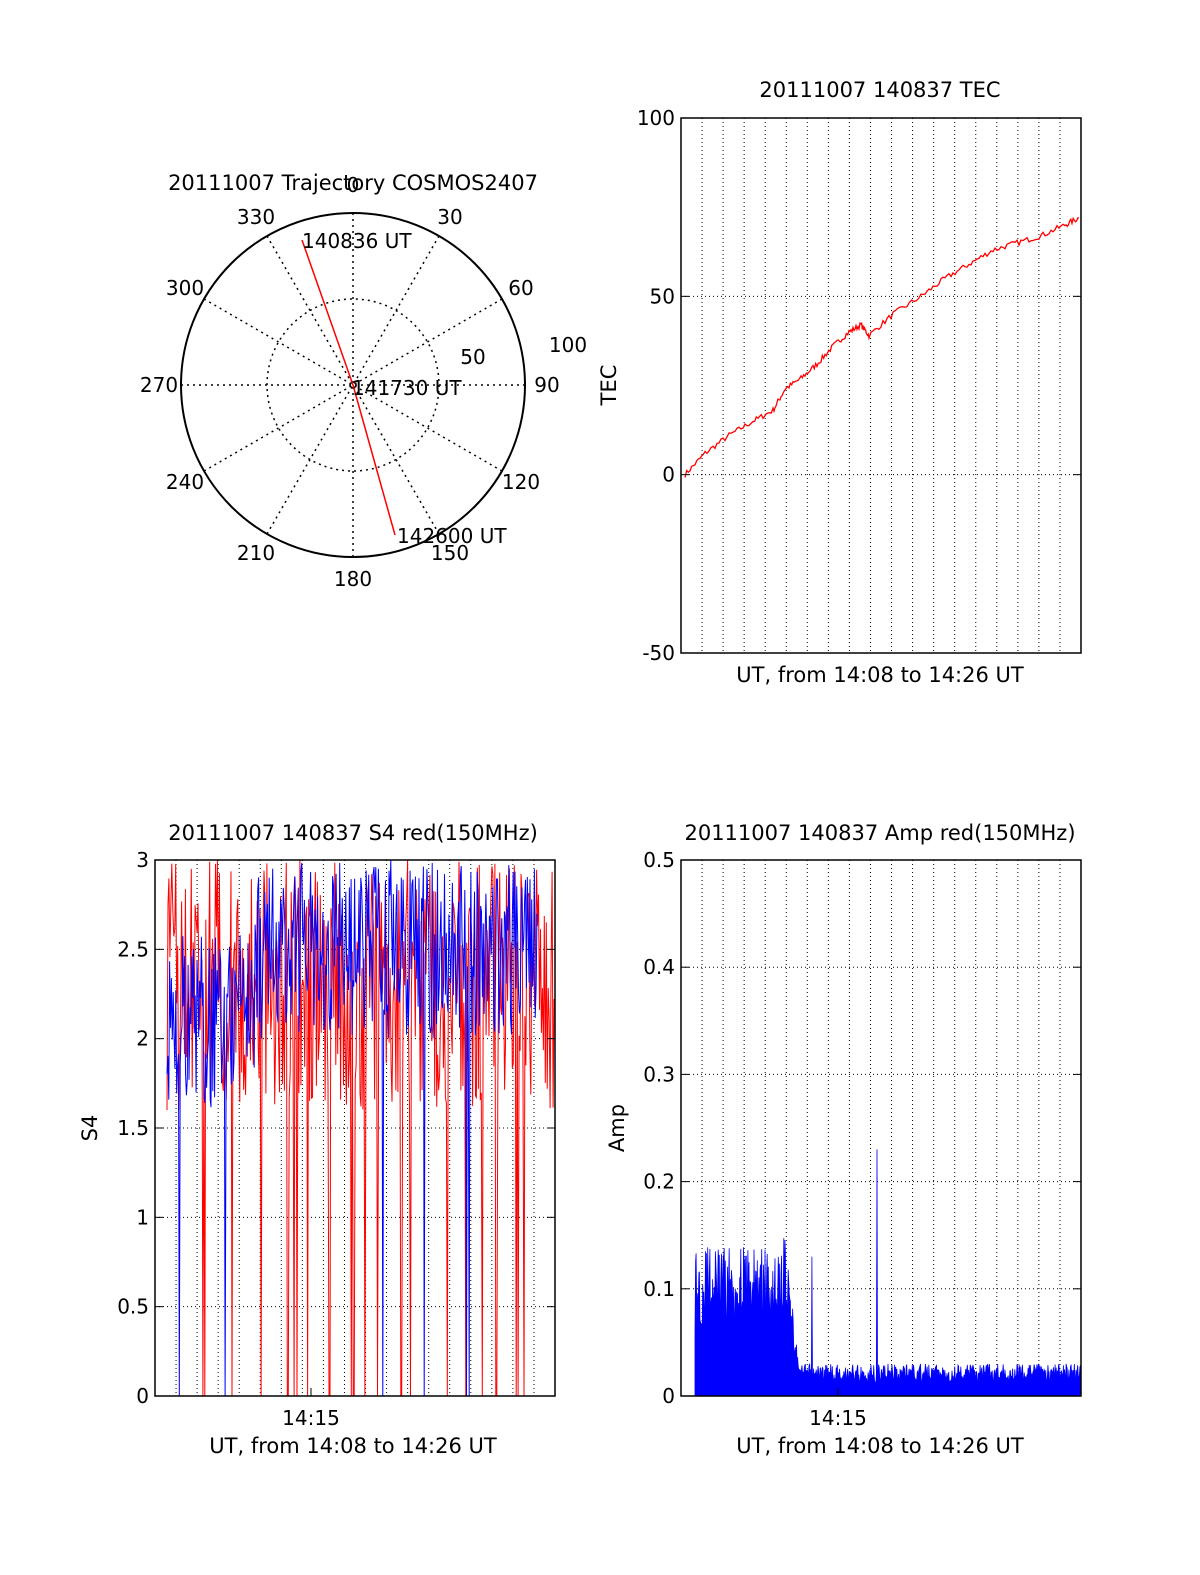  Describe the element at coordinates (348, 387) in the screenshot. I see `polar-trajectory-line` at that location.